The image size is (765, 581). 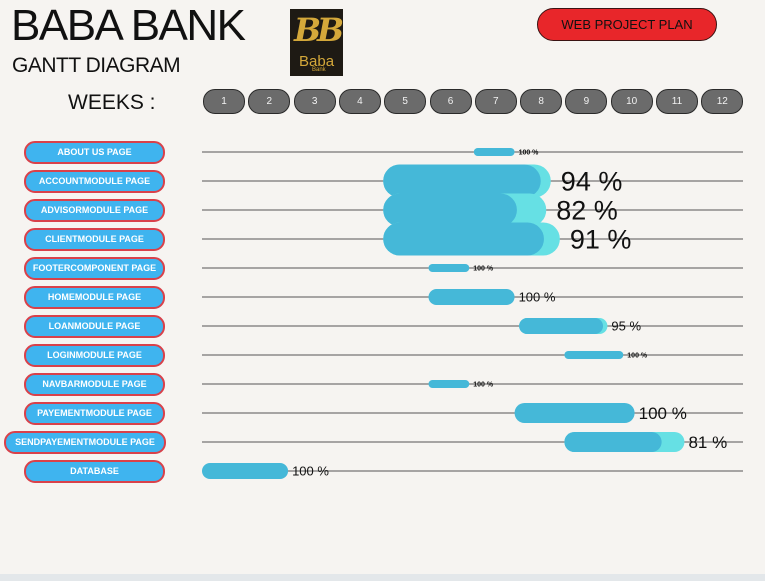 I want to click on task-label: ADVISORMODULE PAGE, so click(x=94, y=210).